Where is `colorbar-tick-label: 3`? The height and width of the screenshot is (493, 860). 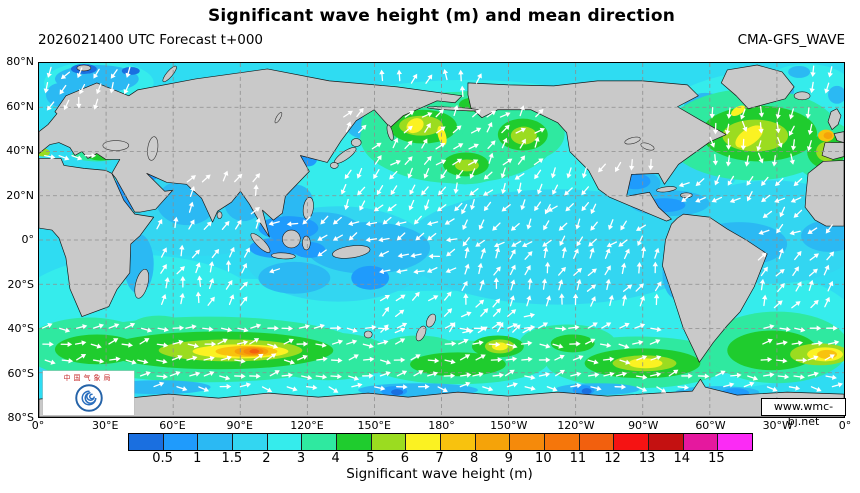
colorbar-tick-label: 3 is located at coordinates (301, 458).